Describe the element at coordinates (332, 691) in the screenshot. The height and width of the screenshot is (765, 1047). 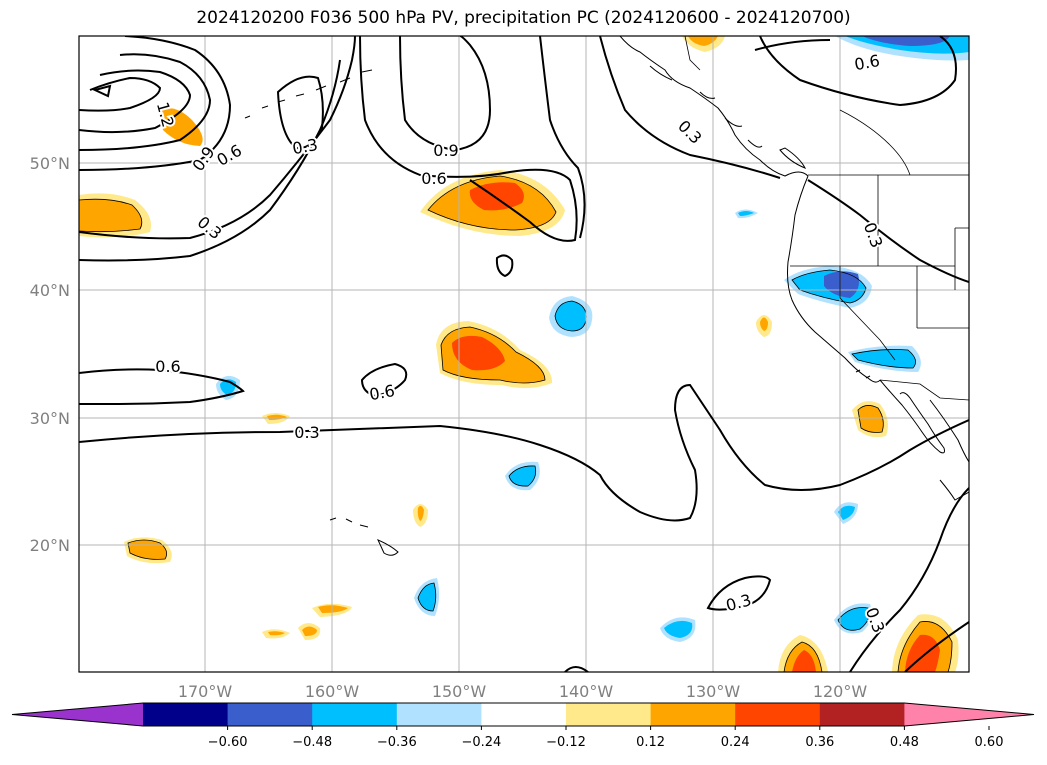
I see `lon-label: 160°W` at that location.